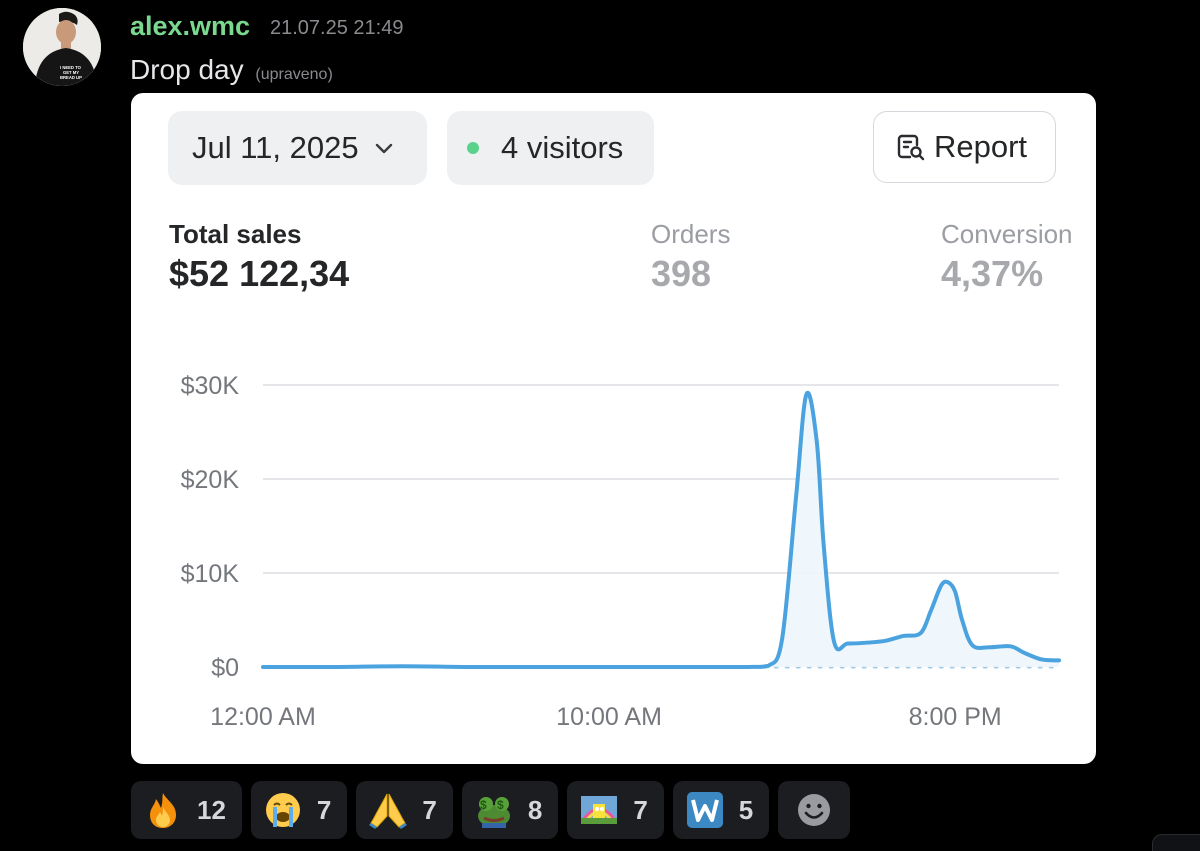  I want to click on report-search-icon, so click(911, 147).